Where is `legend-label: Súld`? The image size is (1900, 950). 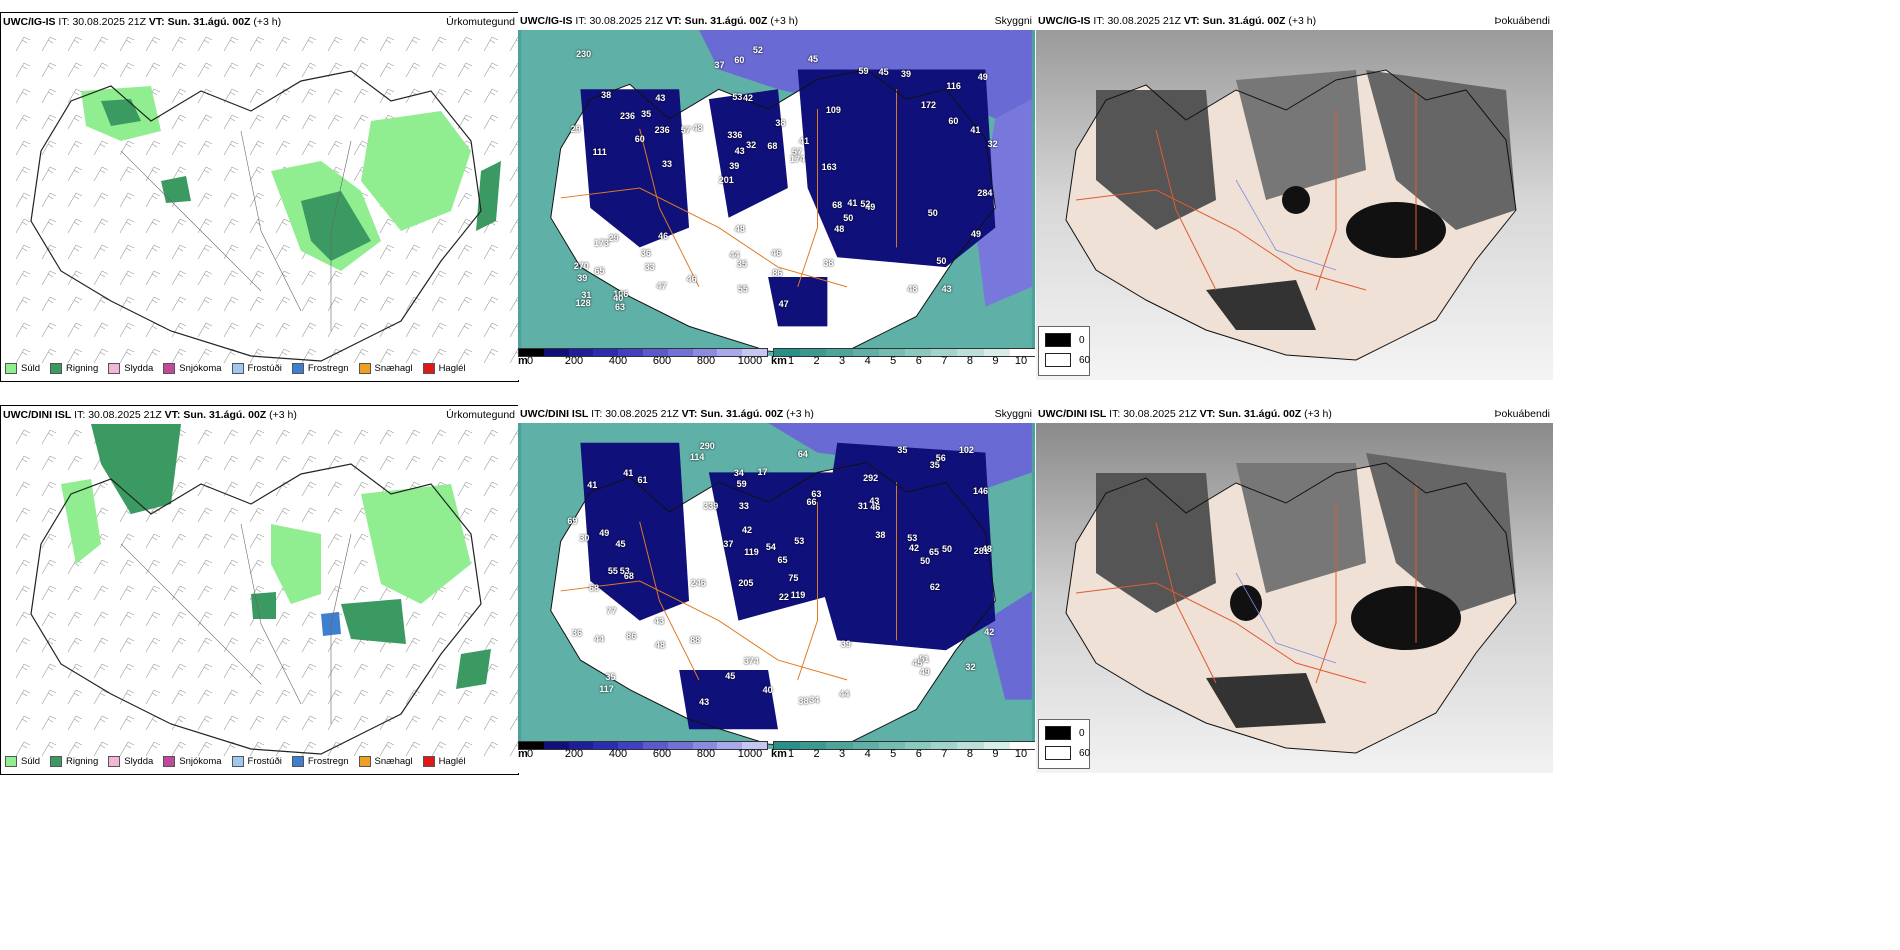 legend-label: Súld is located at coordinates (31, 368).